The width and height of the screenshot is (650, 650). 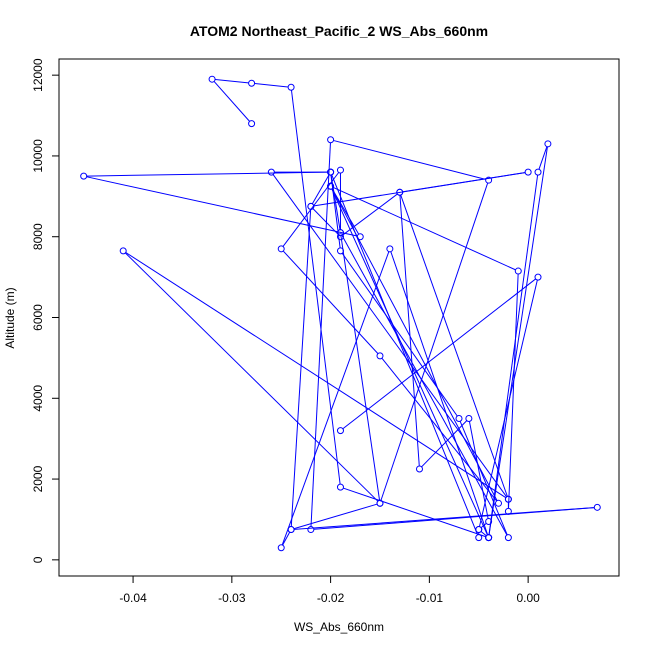 What do you see at coordinates (10, 317) in the screenshot?
I see `y-axis-label: Altitude (m)` at bounding box center [10, 317].